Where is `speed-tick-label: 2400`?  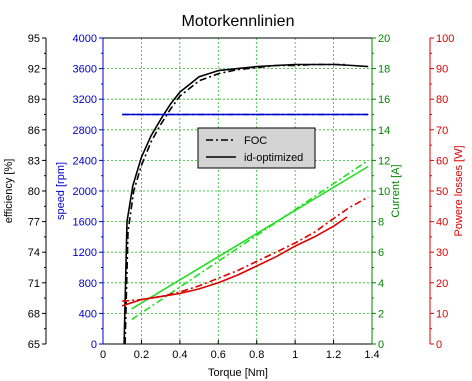
speed-tick-label: 2400 is located at coordinates (85, 161).